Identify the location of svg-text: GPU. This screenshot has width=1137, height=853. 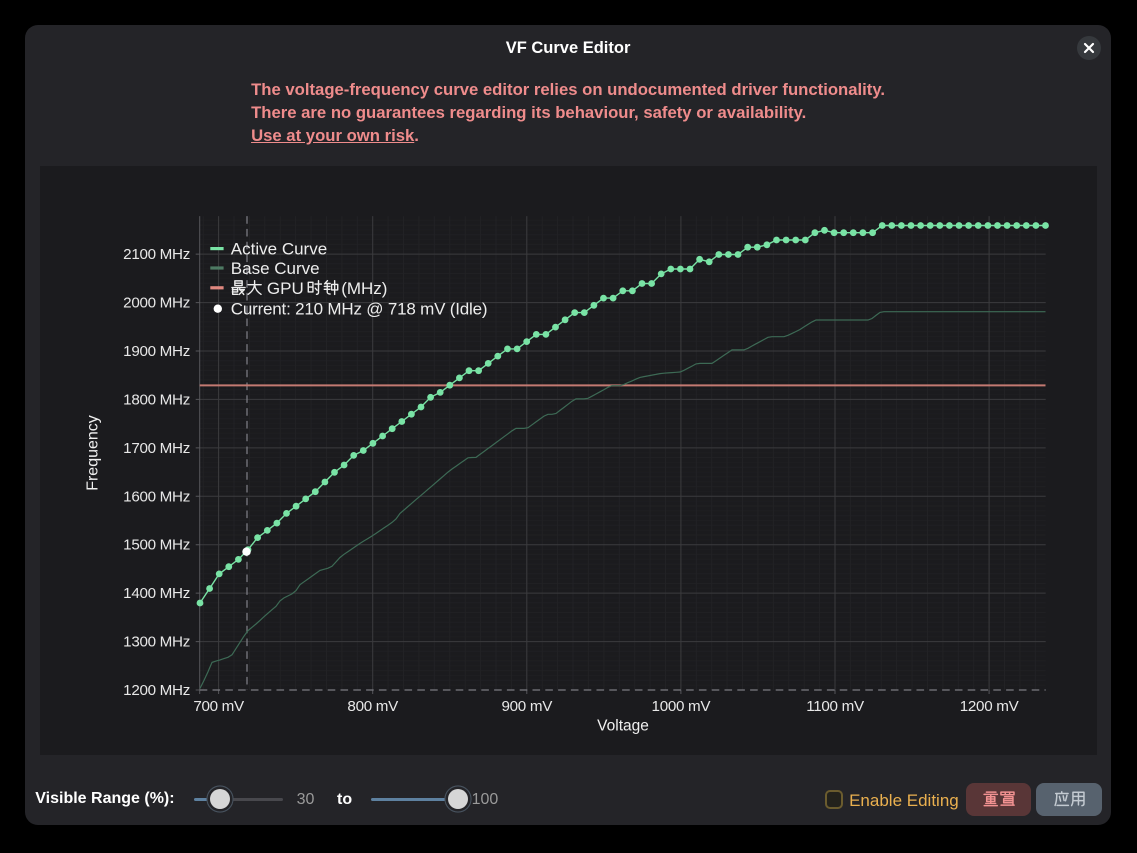
(285, 287).